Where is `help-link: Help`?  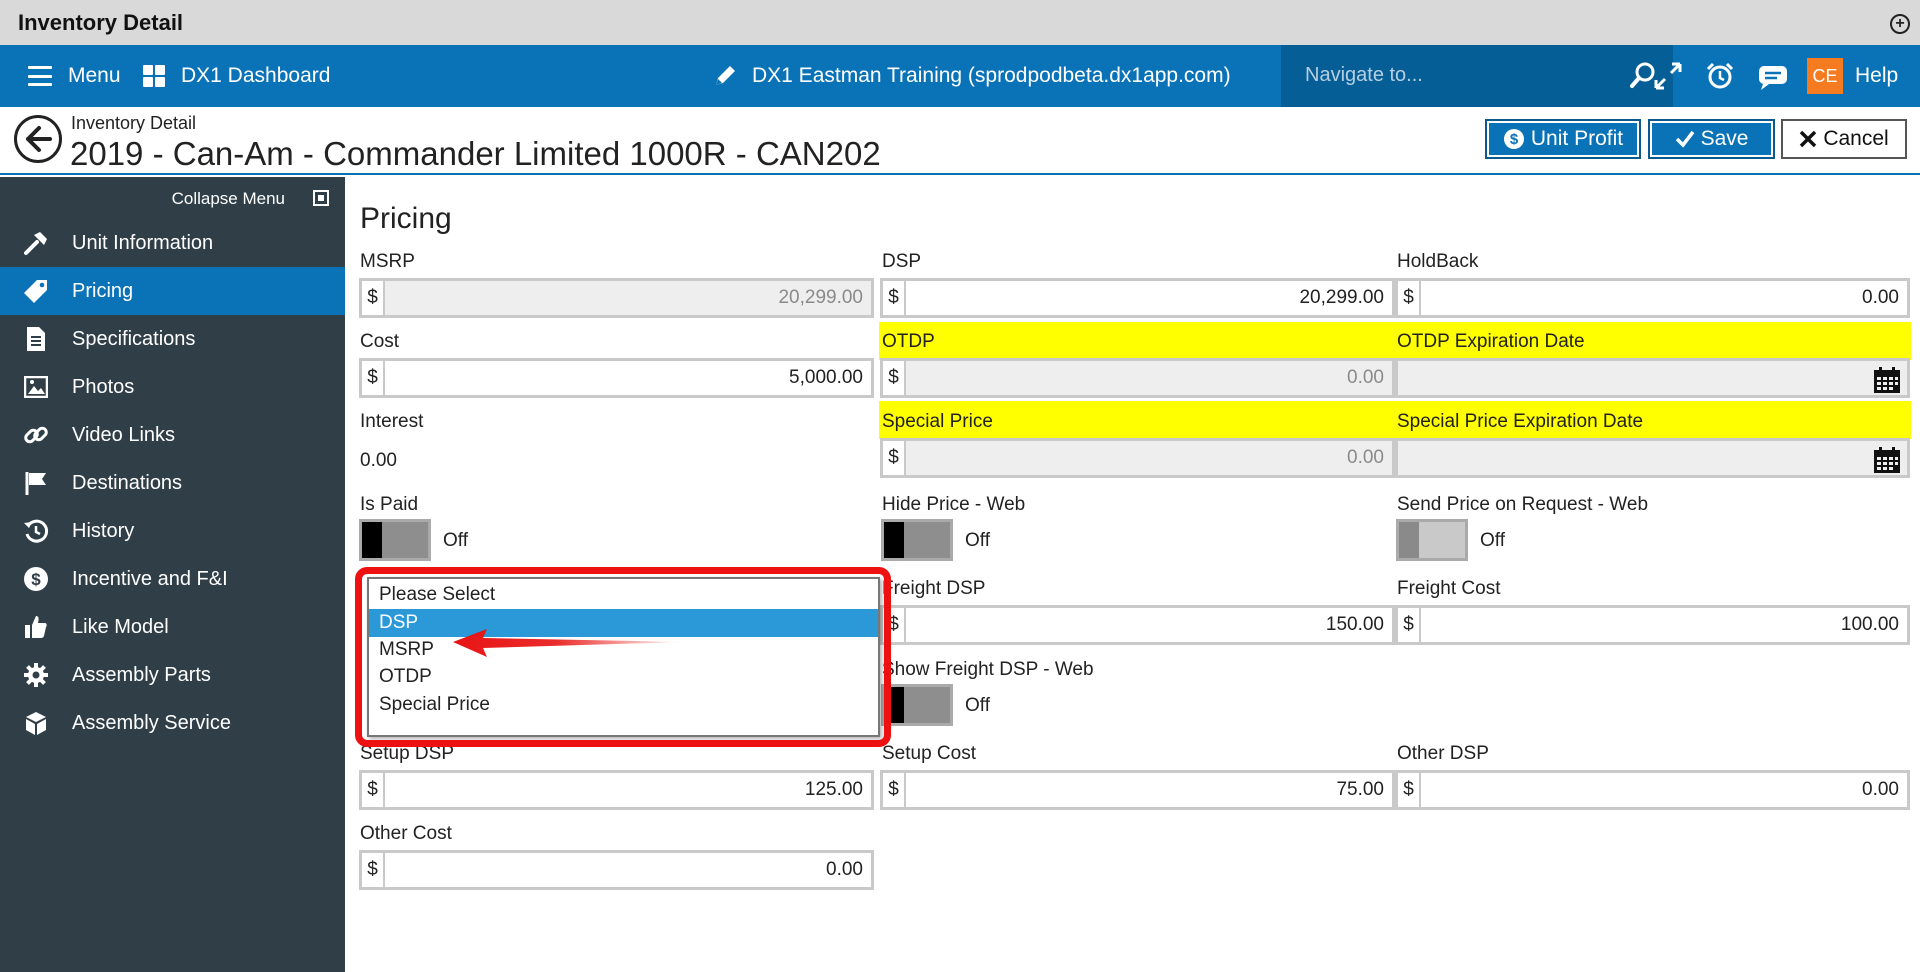 help-link: Help is located at coordinates (1877, 75).